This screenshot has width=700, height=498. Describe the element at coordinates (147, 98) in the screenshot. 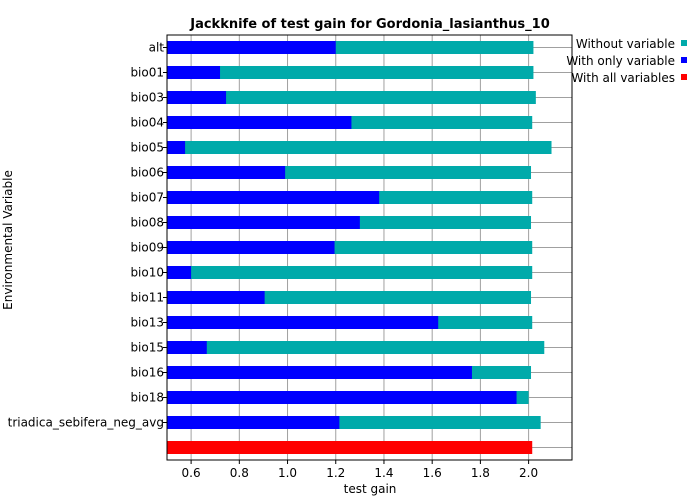

I see `y-tick-label: bio03` at that location.